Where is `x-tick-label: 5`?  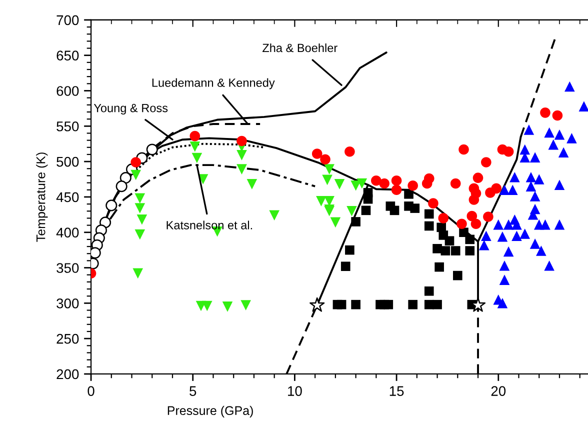
x-tick-label: 5 is located at coordinates (193, 391).